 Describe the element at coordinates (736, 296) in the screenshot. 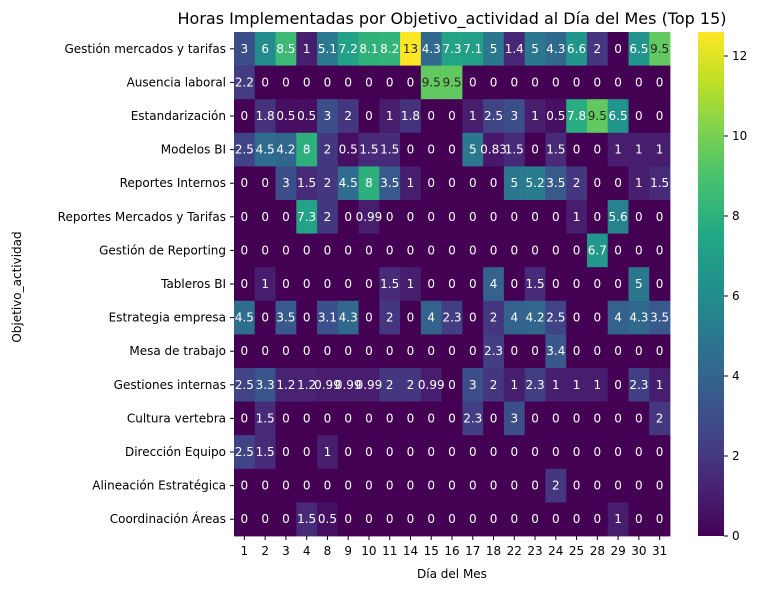

I see `colorbar-tick-label: 6` at that location.